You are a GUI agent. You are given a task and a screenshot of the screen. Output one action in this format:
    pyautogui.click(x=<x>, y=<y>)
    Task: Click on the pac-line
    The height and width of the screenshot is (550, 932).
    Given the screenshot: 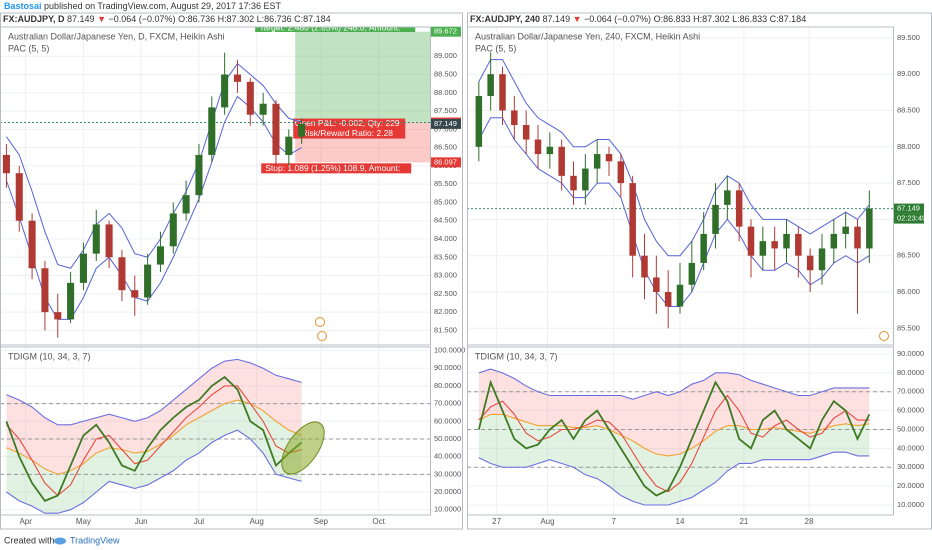 What is the action you would take?
    pyautogui.click(x=154, y=165)
    